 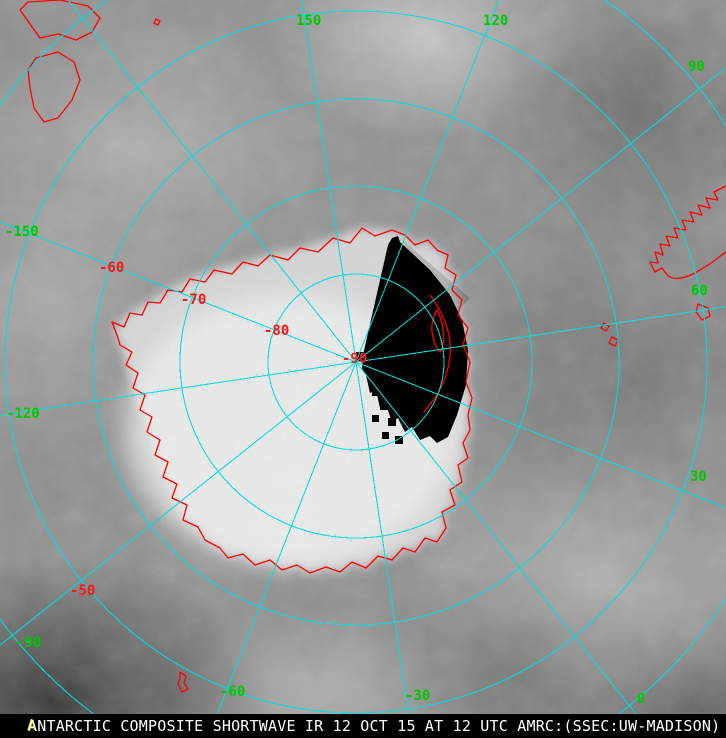 What do you see at coordinates (696, 67) in the screenshot?
I see `longitude-label: 90` at bounding box center [696, 67].